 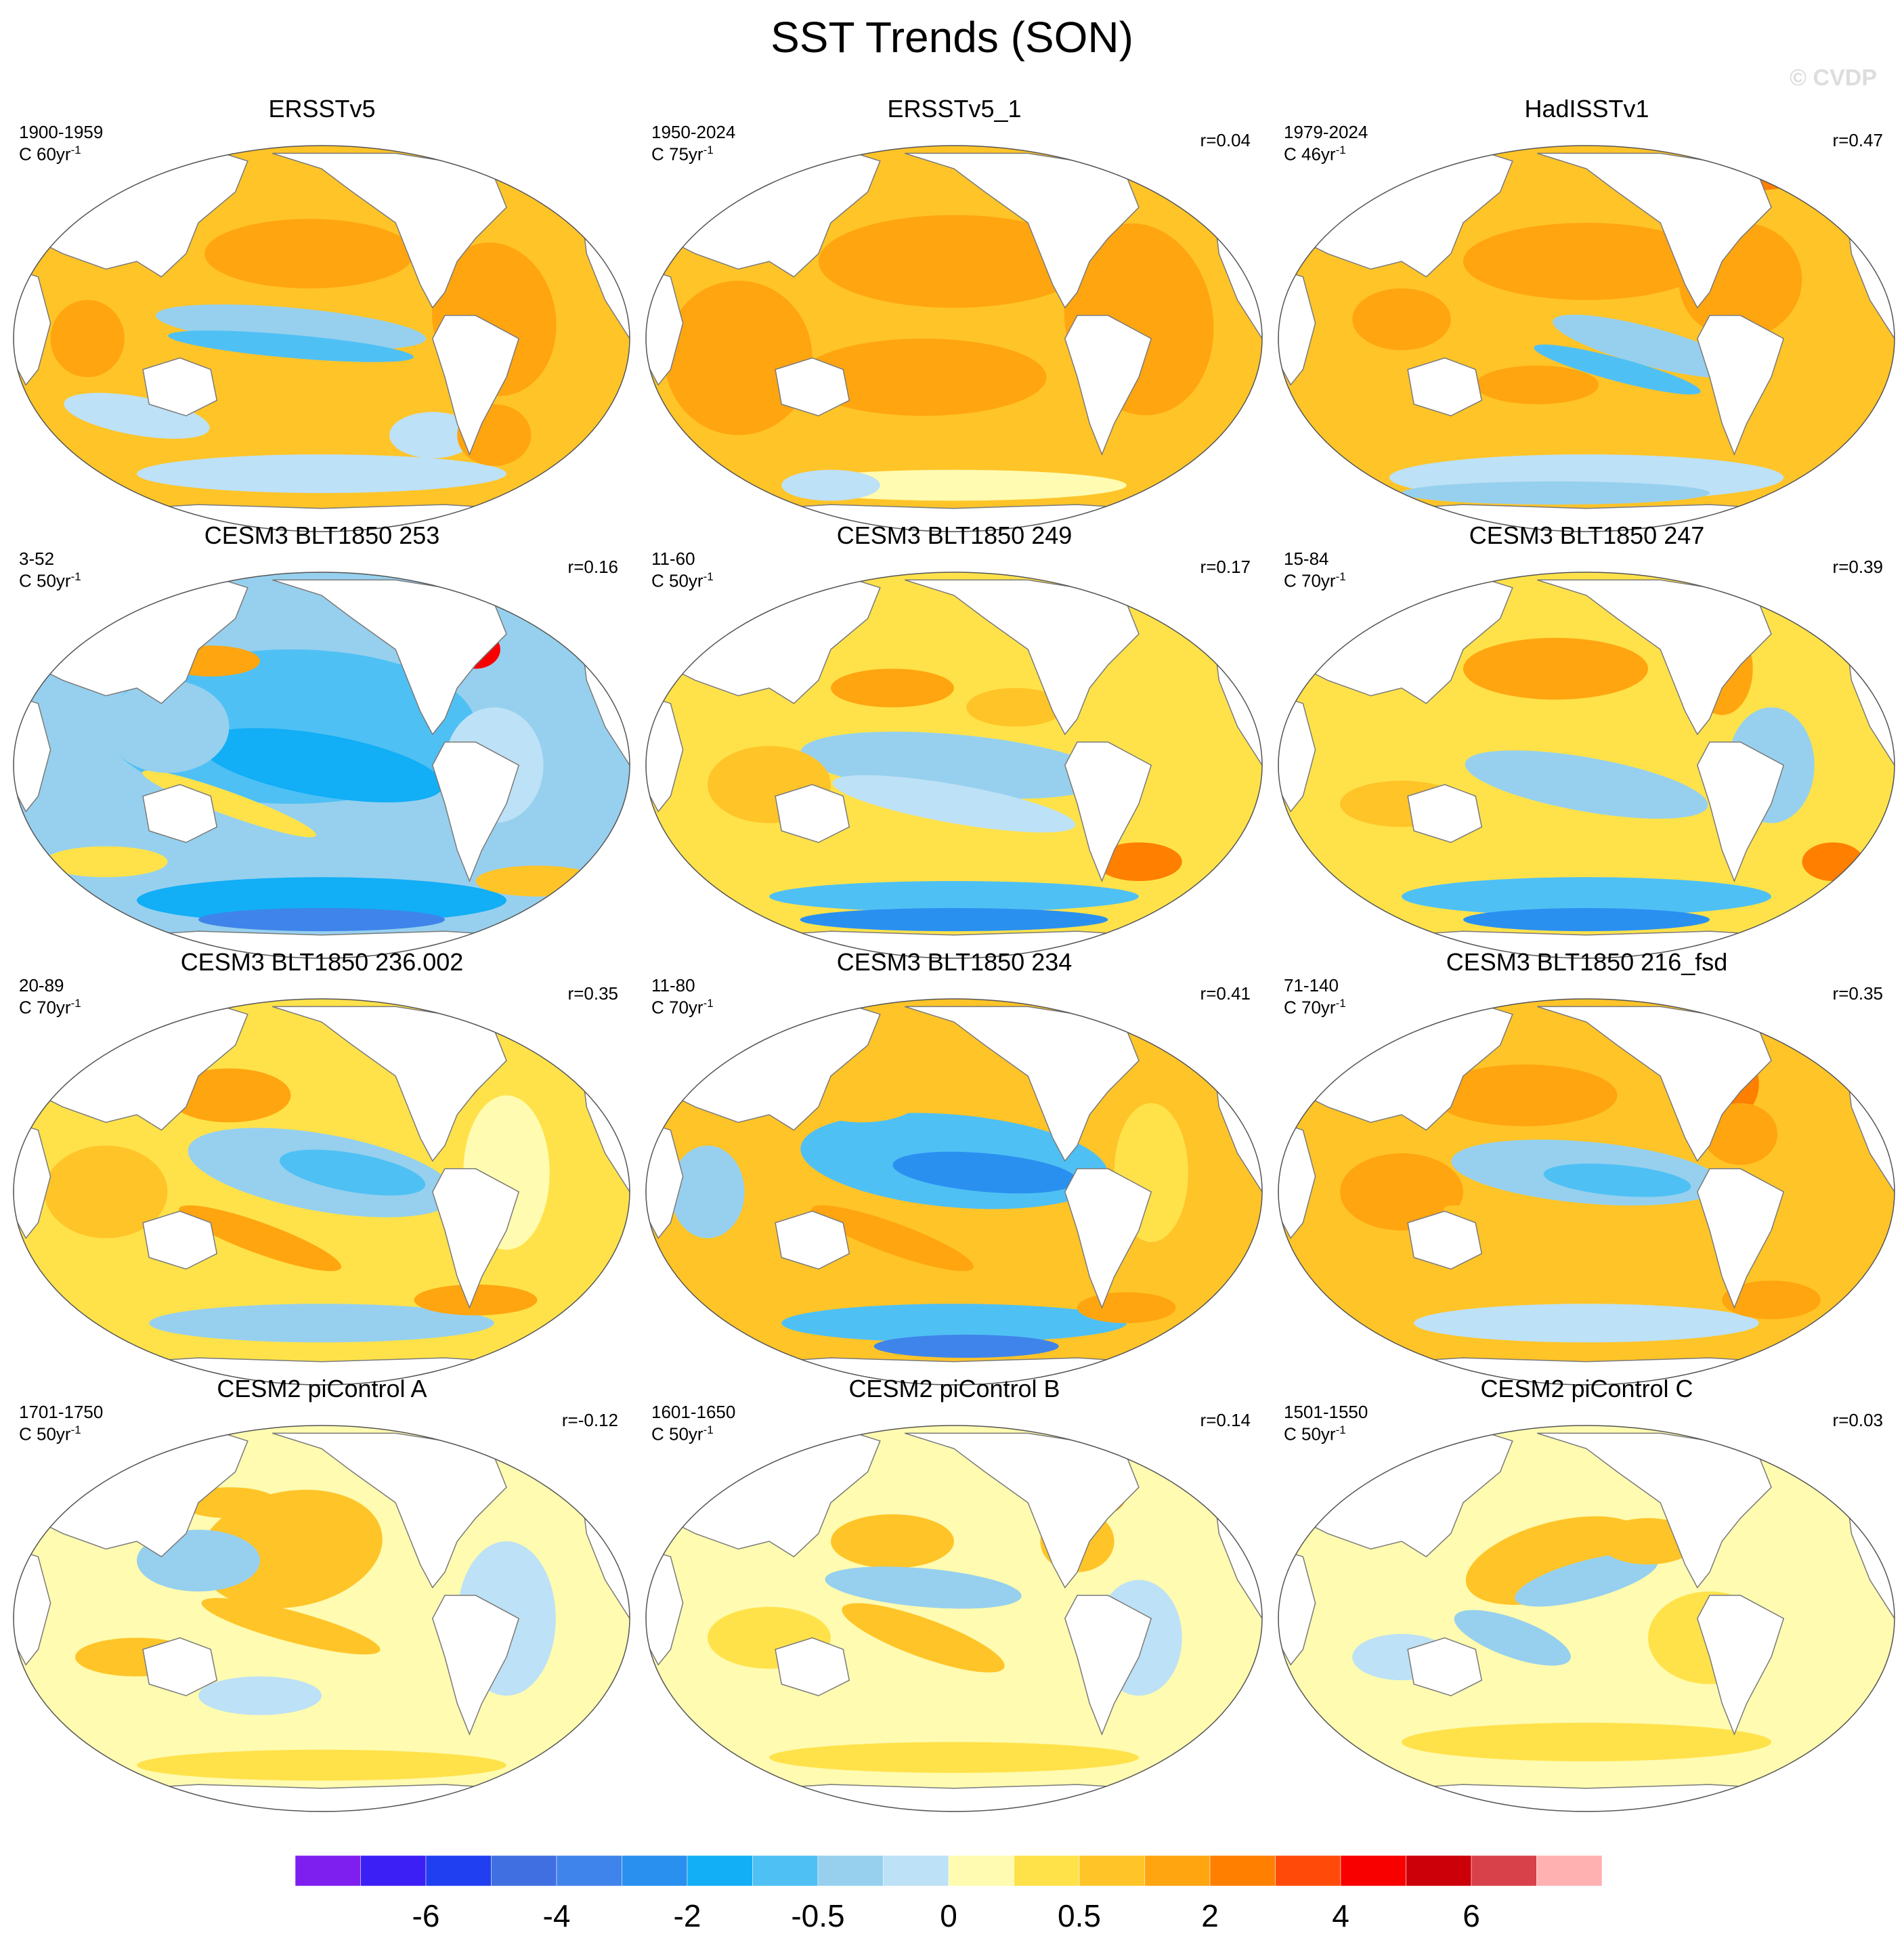 I want to click on map-panel: CESM3 BLT1850 247 15-84 C 70yr-1 r=0.39, so click(x=1587, y=740).